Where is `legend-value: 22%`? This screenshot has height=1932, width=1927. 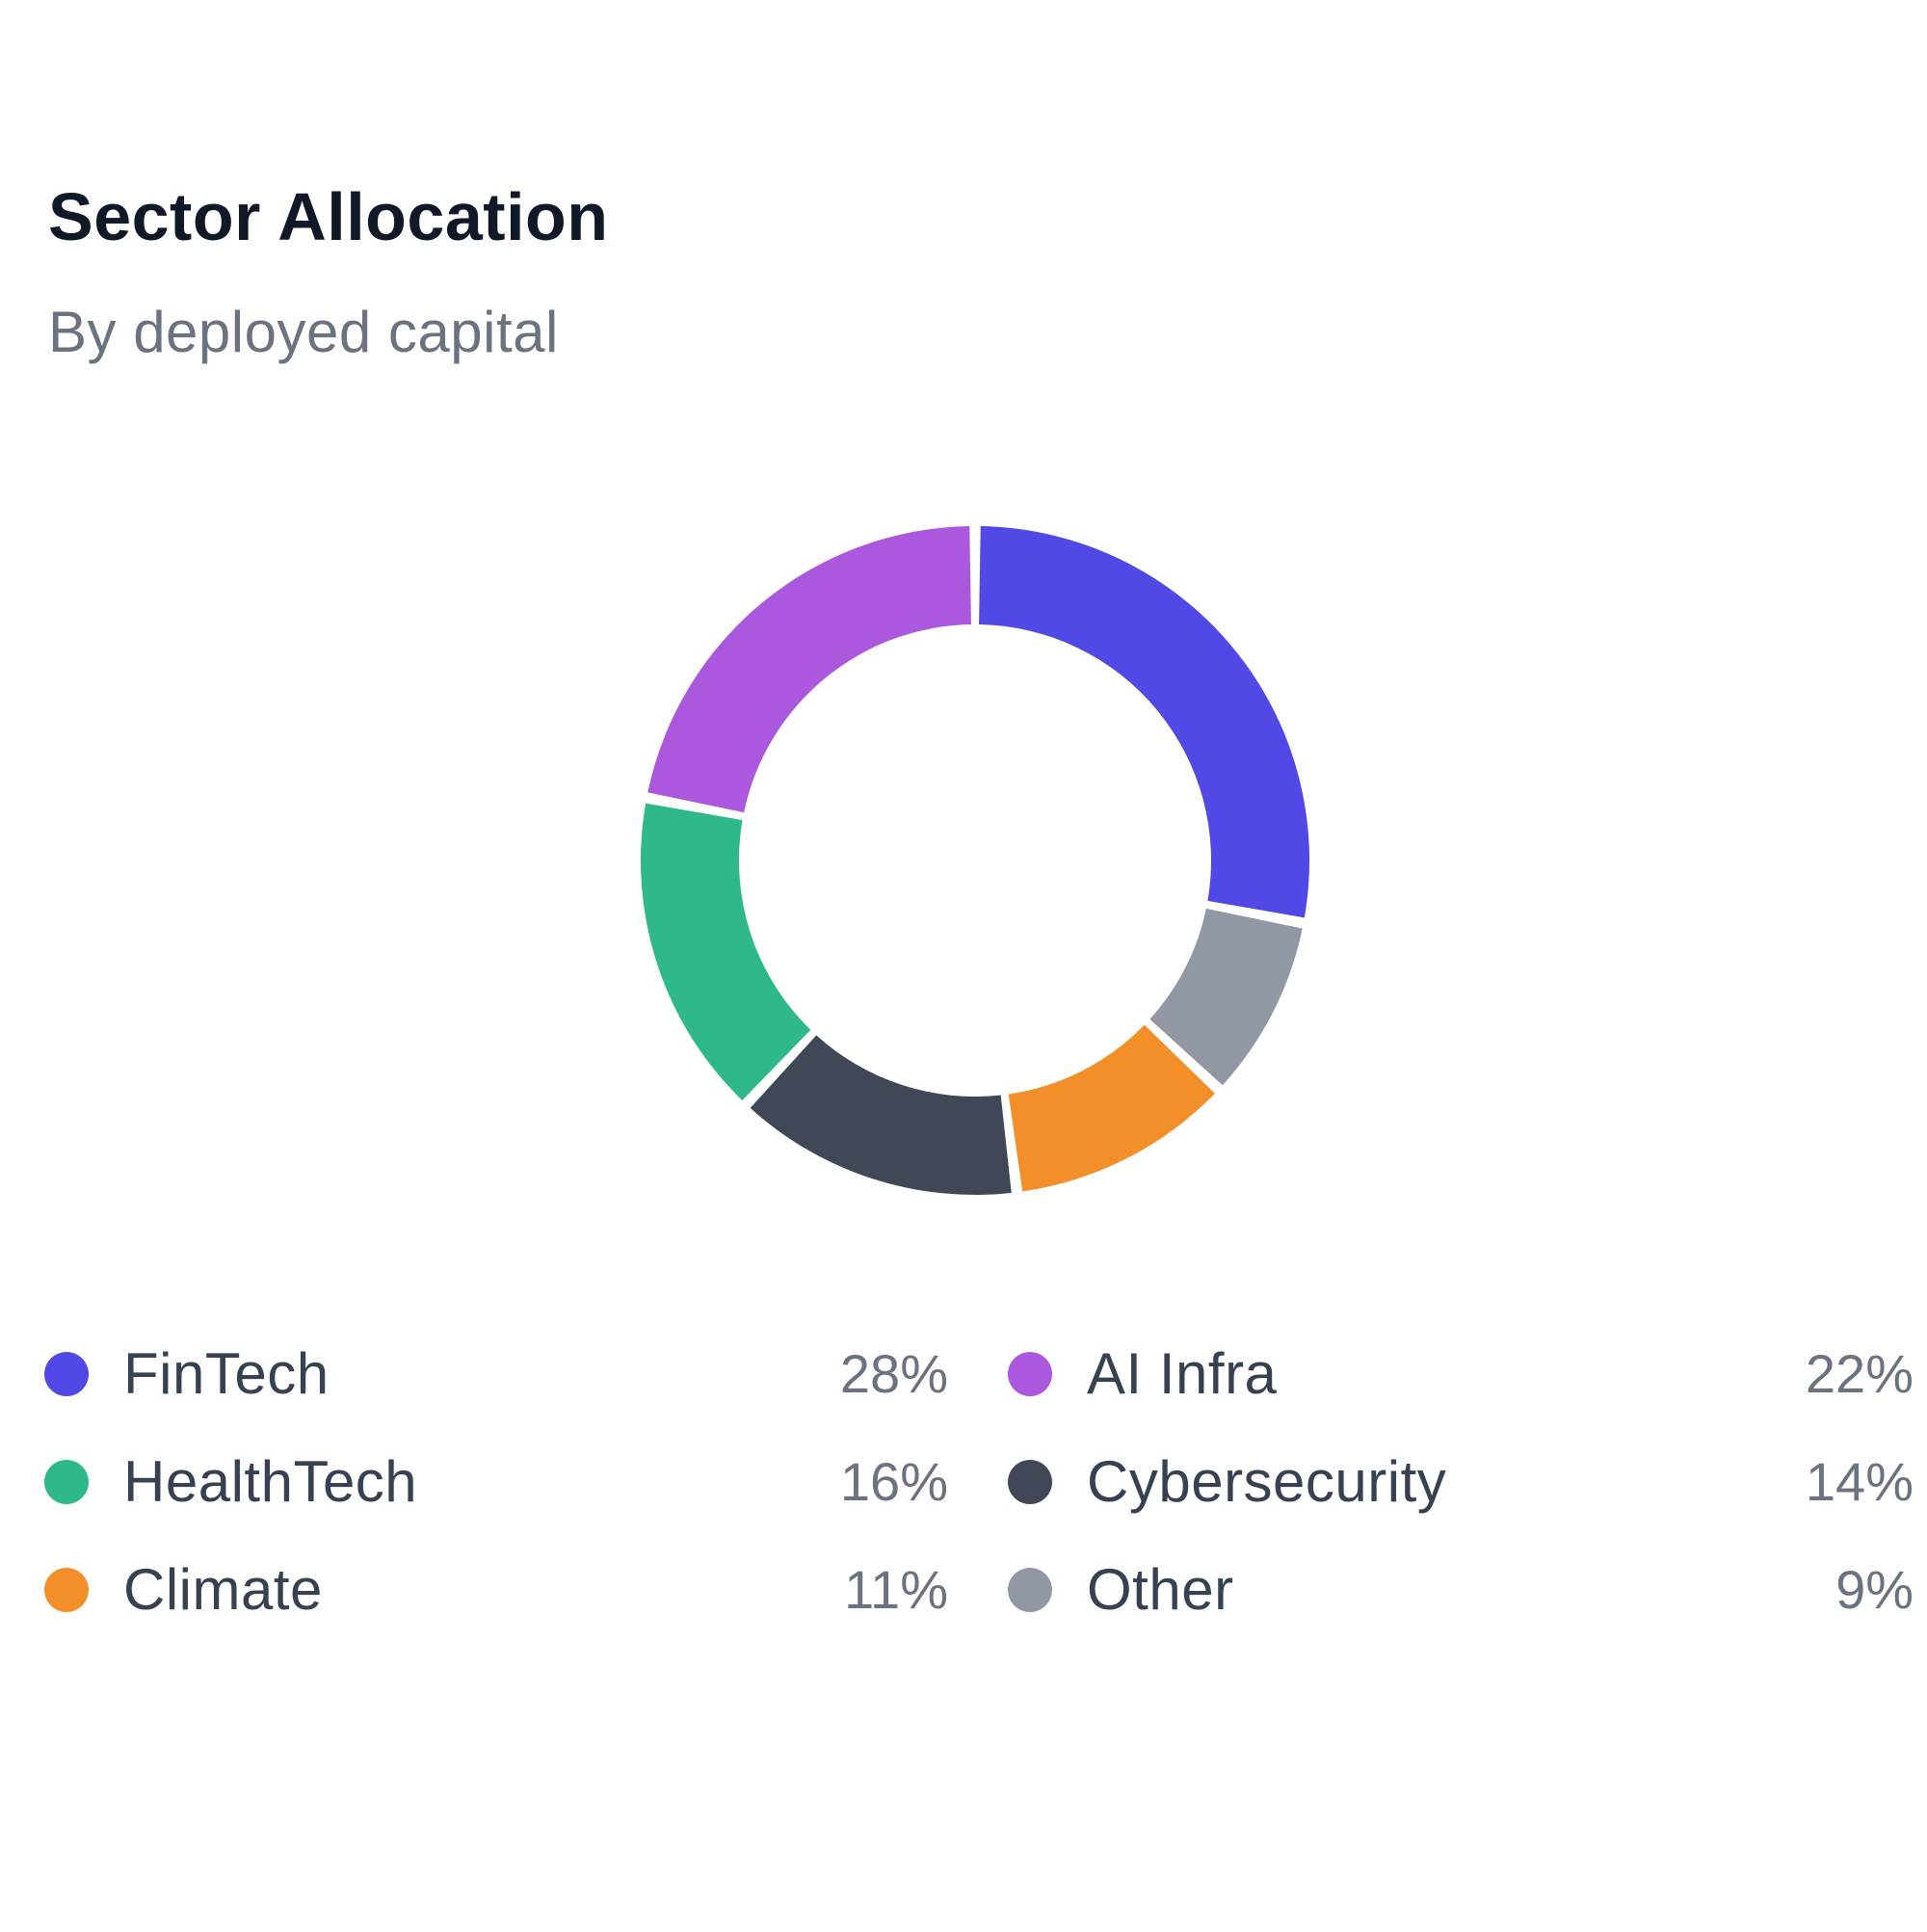
legend-value: 22% is located at coordinates (1859, 1373).